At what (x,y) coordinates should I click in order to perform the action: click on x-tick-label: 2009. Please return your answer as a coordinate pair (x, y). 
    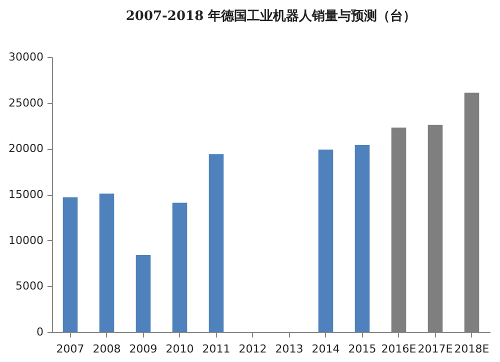
    Looking at the image, I should click on (143, 349).